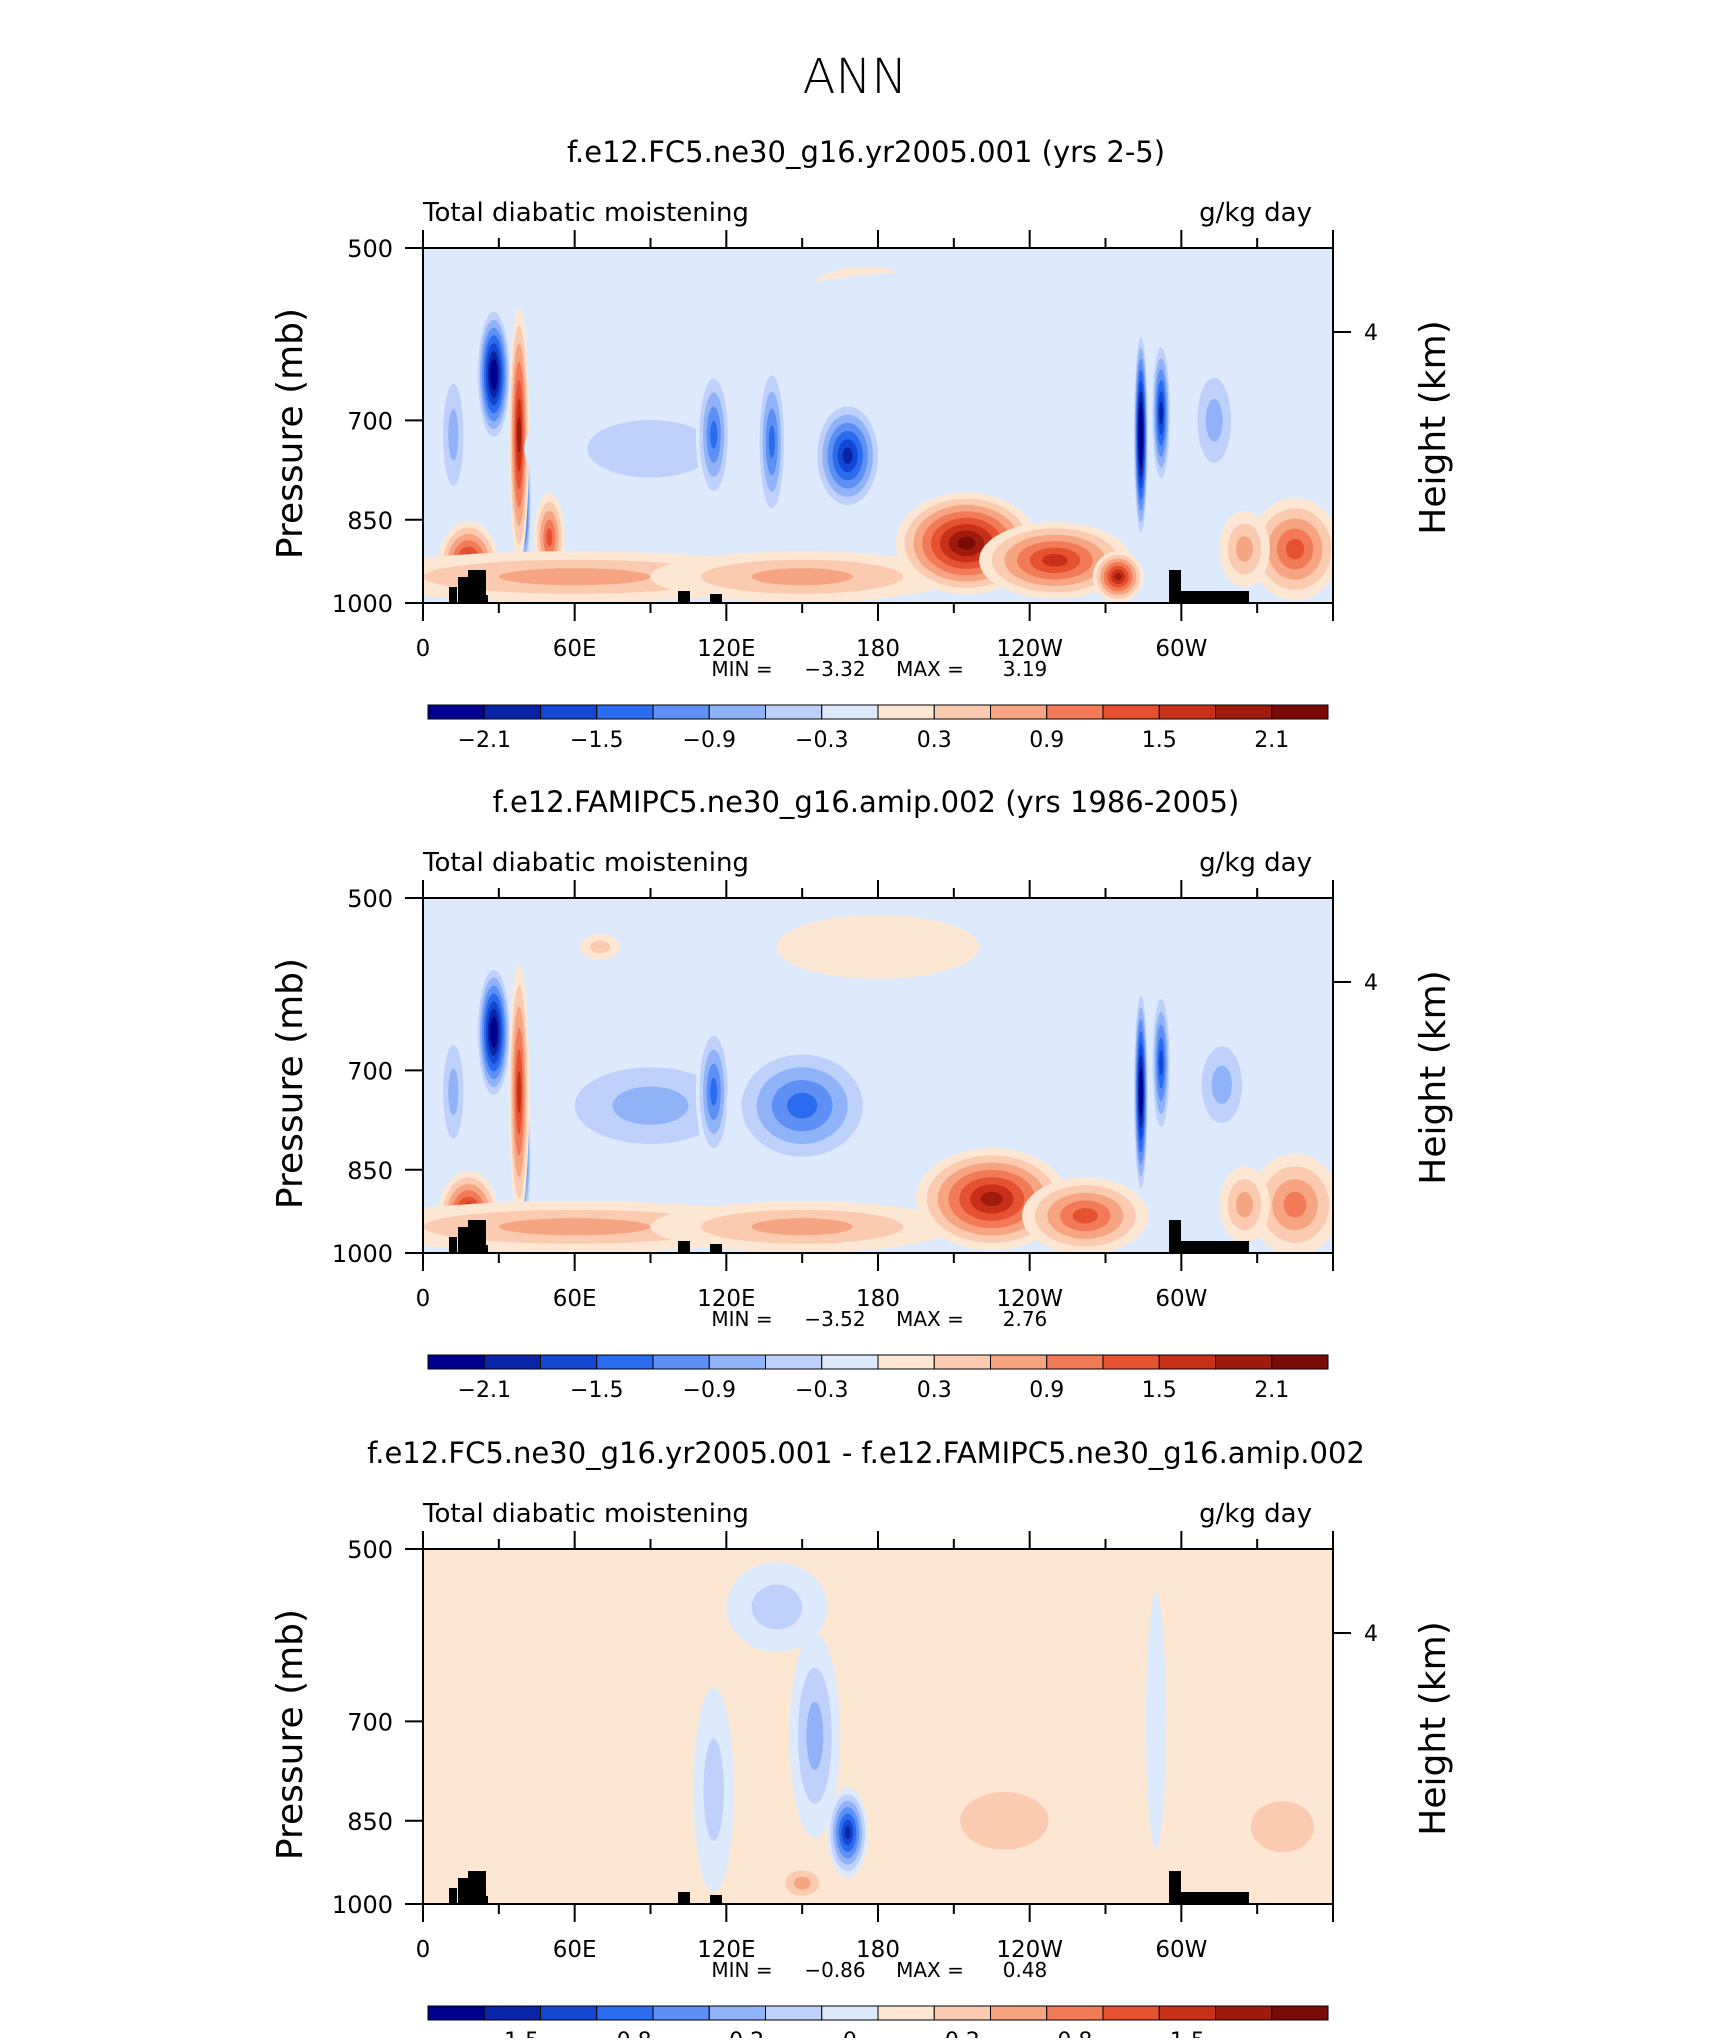 Image resolution: width=1710 pixels, height=2043 pixels. I want to click on colorbar: −1.5 −0.8 −0.2 0 0.2 0.8 1.5, so click(878, 2024).